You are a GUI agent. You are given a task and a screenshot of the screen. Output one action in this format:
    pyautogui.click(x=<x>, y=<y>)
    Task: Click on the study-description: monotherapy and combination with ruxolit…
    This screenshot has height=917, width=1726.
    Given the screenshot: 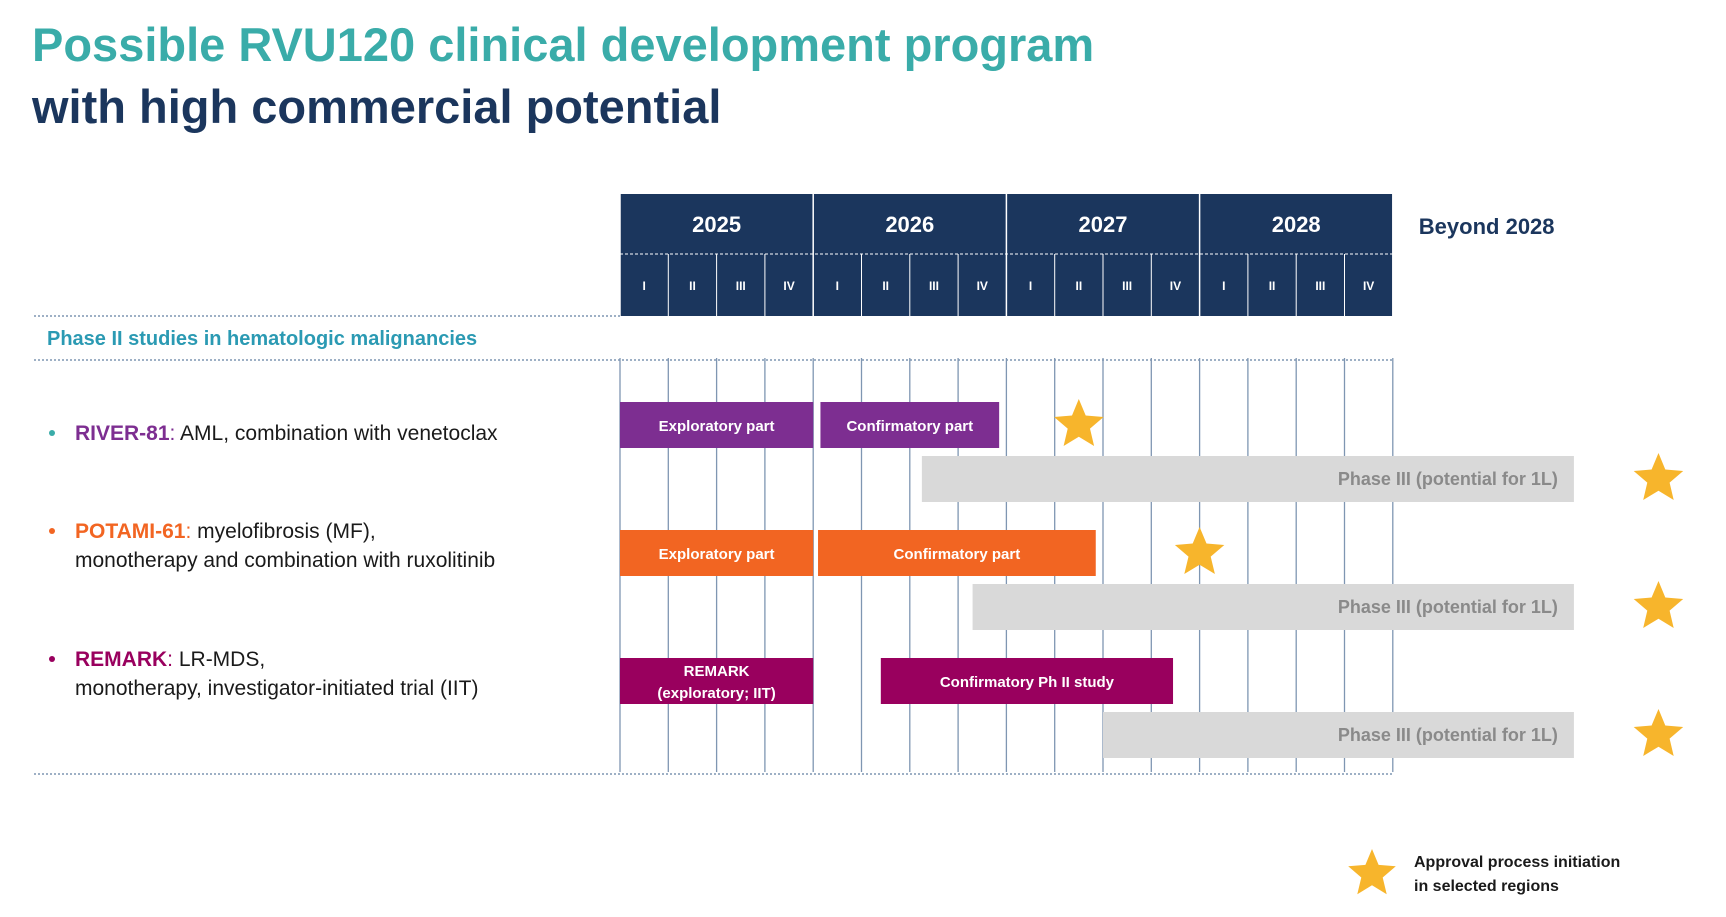 What is the action you would take?
    pyautogui.click(x=285, y=560)
    